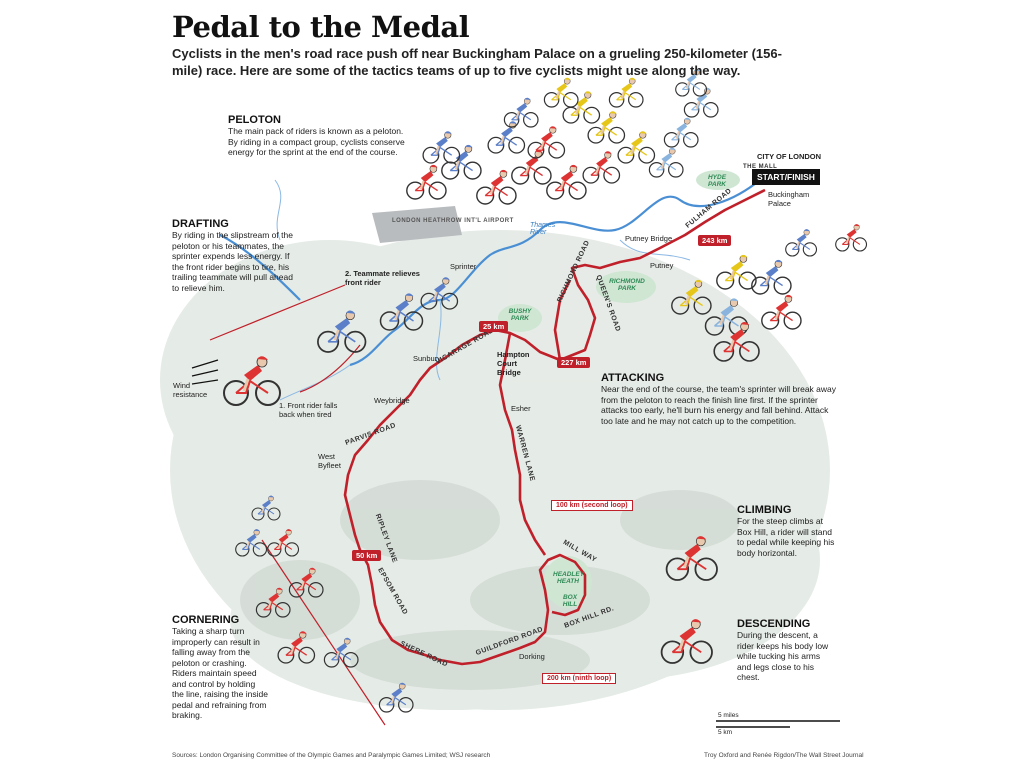 The image size is (1024, 768). Describe the element at coordinates (382, 278) in the screenshot. I see `teammate-label: 2. Teammate relieves front rider` at that location.